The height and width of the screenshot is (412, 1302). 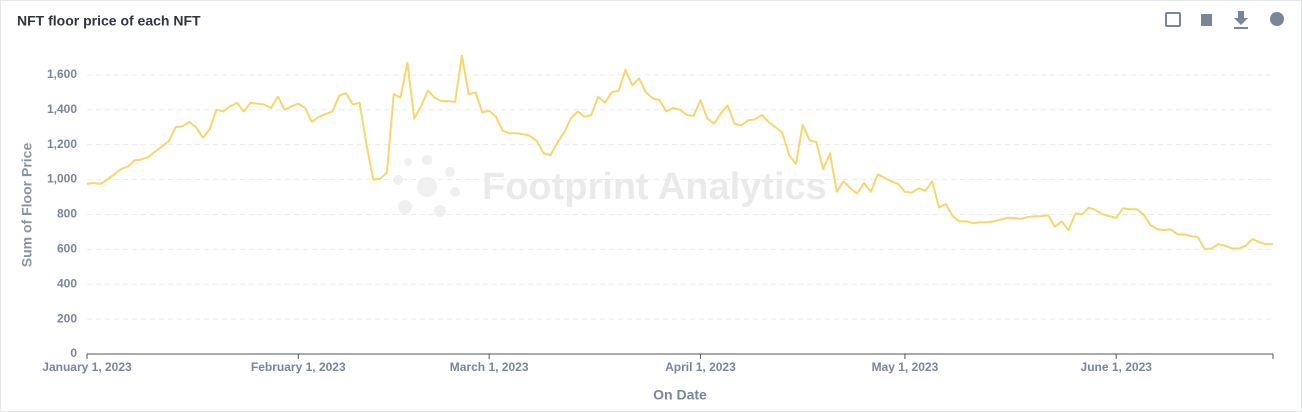 What do you see at coordinates (1277, 19) in the screenshot?
I see `icon-api` at bounding box center [1277, 19].